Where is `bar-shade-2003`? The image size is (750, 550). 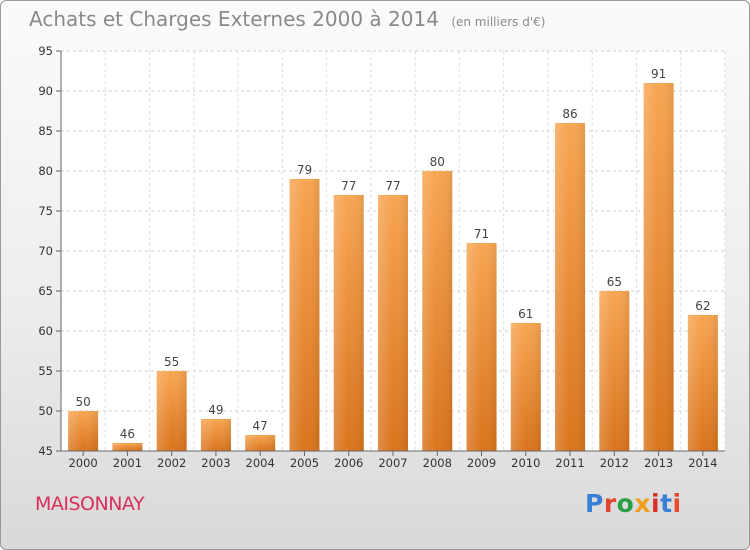 bar-shade-2003 is located at coordinates (215, 435).